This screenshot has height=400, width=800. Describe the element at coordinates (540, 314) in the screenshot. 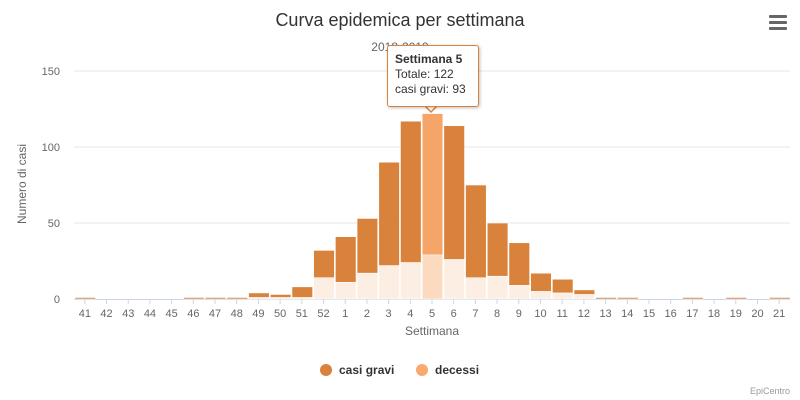

I see `x-tick-label: 10` at that location.